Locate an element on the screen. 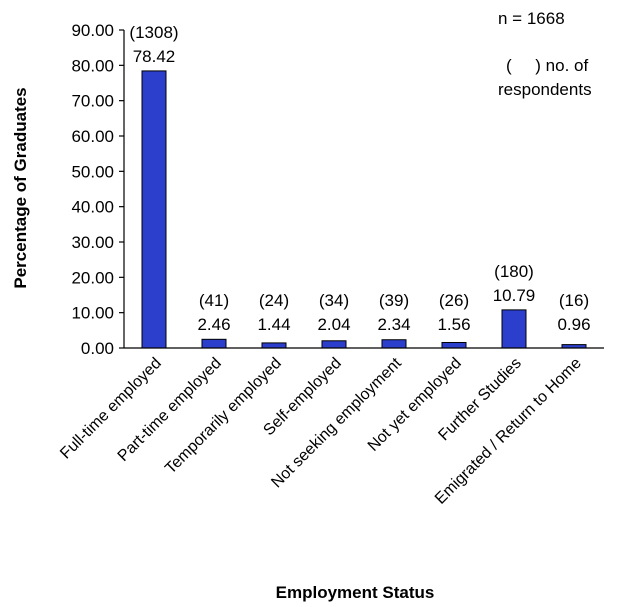  bar-count-label: (26) is located at coordinates (454, 300).